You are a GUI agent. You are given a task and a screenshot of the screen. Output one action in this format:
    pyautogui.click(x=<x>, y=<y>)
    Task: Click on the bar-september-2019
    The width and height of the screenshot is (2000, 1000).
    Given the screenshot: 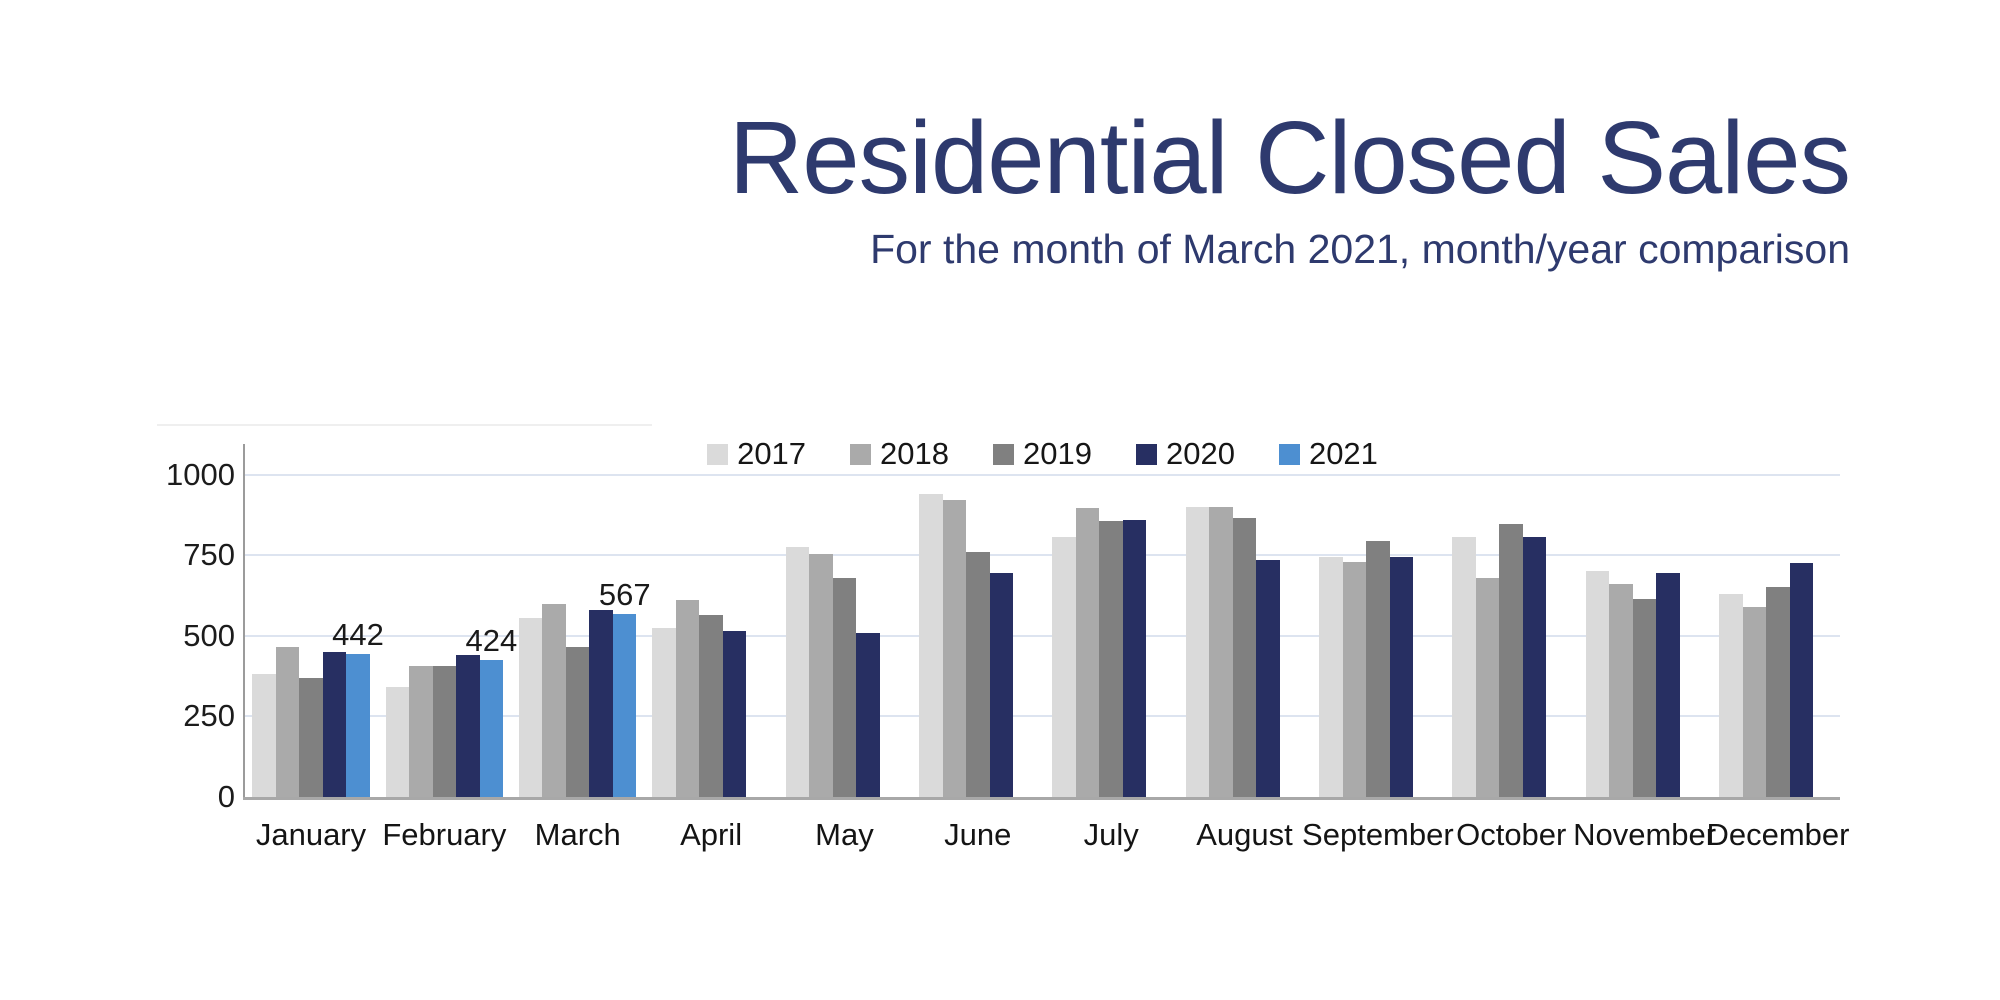 What is the action you would take?
    pyautogui.click(x=1378, y=668)
    